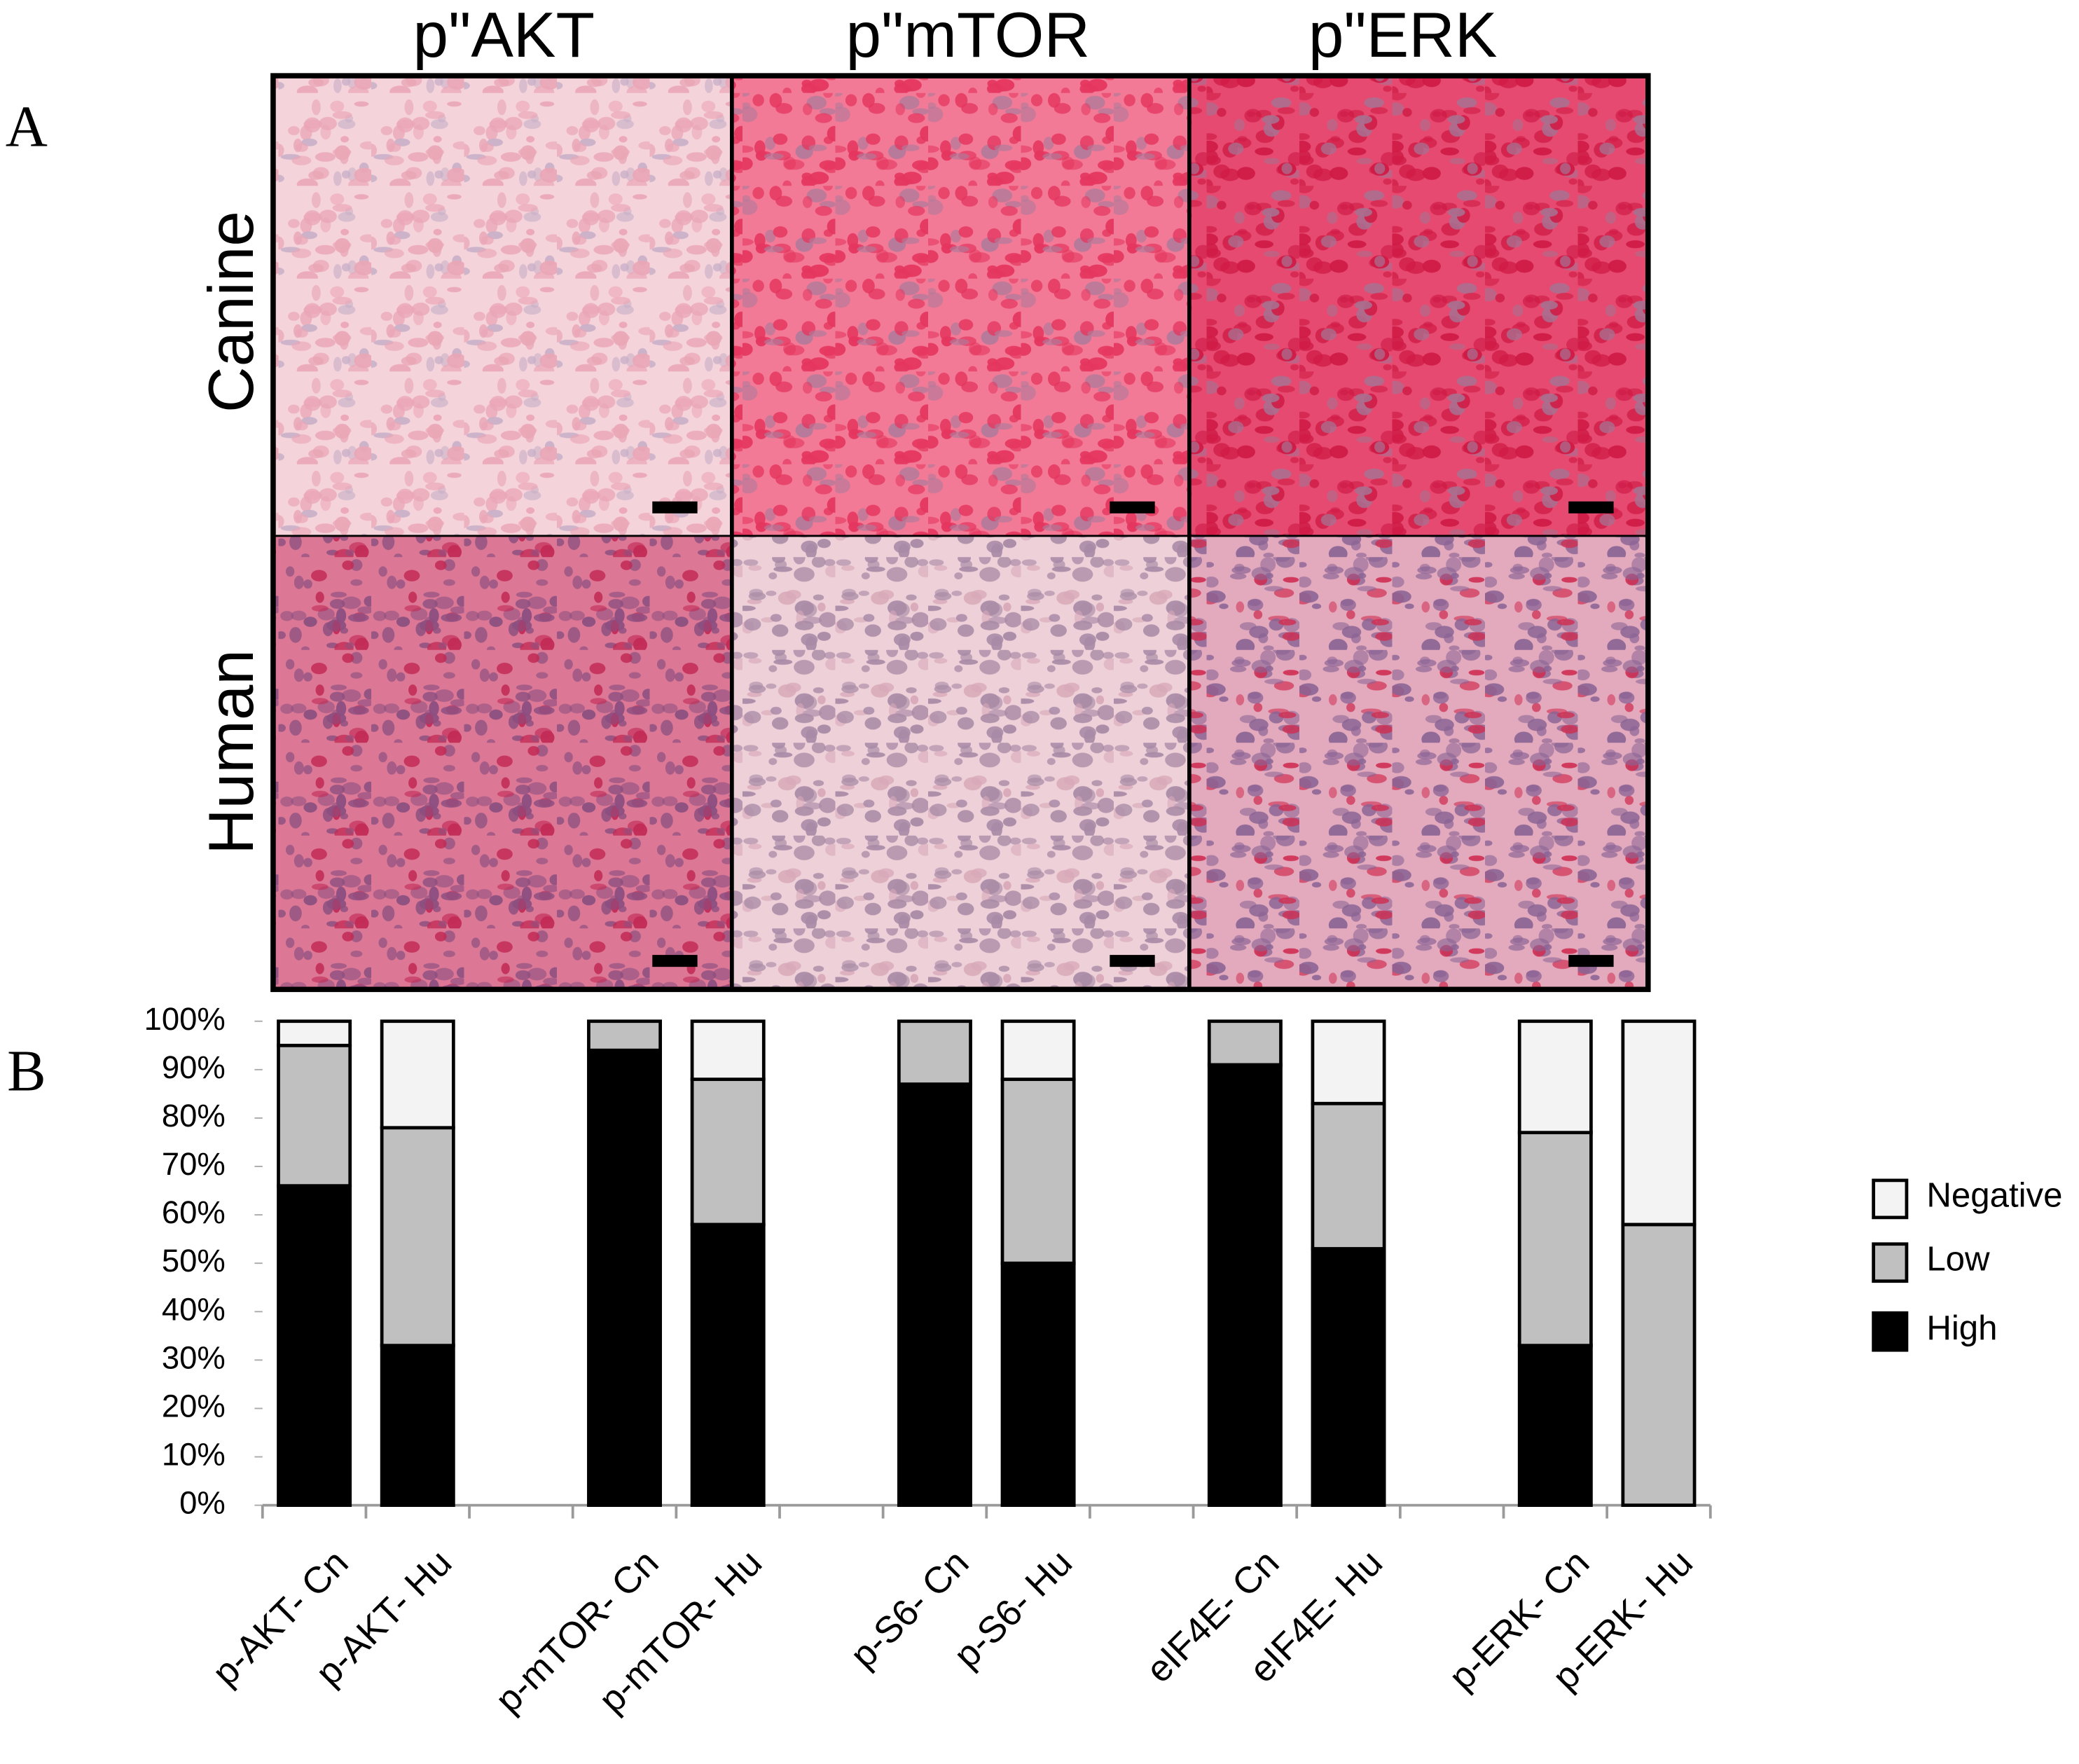  What do you see at coordinates (202, 1503) in the screenshot?
I see `y-tick-label: 0%` at bounding box center [202, 1503].